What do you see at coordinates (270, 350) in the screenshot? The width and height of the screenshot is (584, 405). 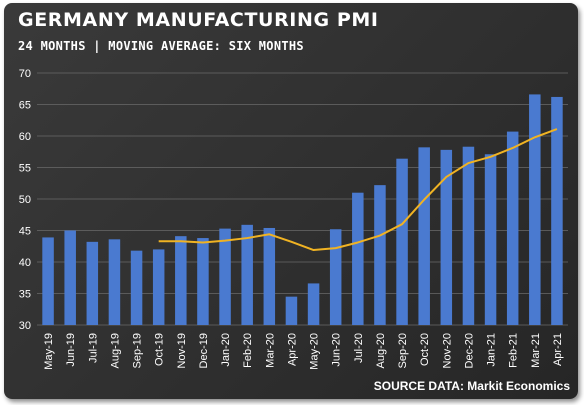 I see `x-tick-label: Mar-20` at bounding box center [270, 350].